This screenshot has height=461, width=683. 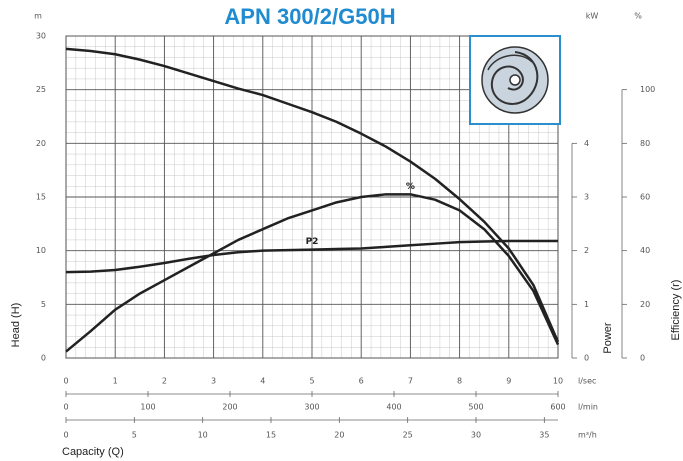 I want to click on y3-unit: %, so click(x=638, y=16).